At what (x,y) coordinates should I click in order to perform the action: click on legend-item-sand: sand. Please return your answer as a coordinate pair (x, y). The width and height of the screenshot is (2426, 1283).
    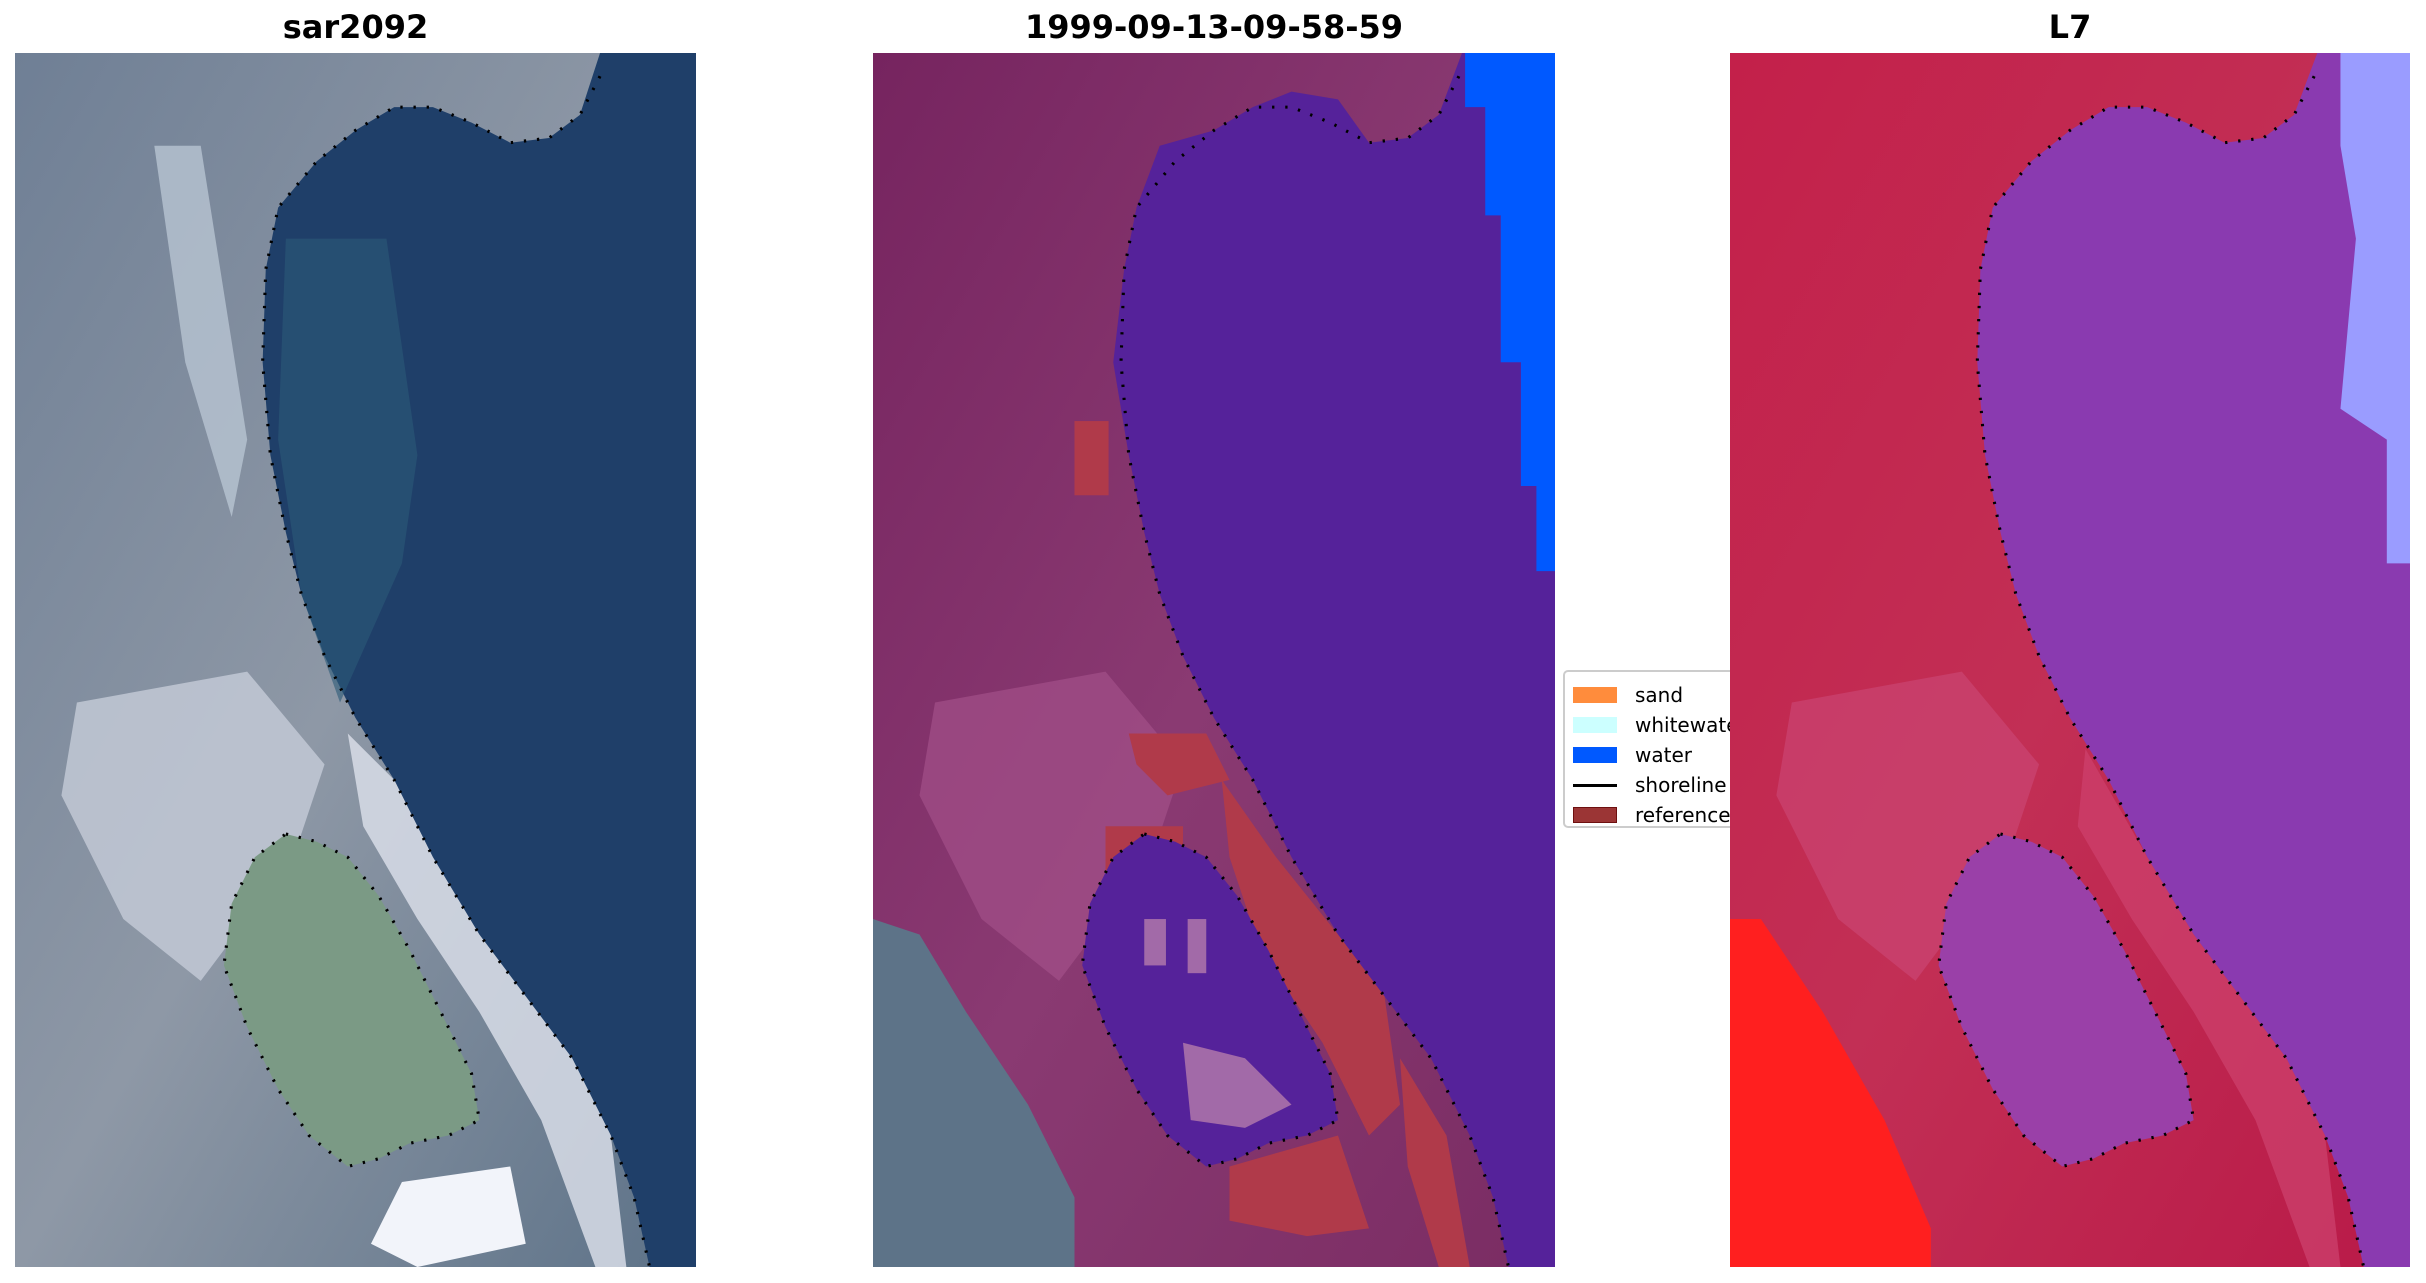
    Looking at the image, I should click on (1667, 695).